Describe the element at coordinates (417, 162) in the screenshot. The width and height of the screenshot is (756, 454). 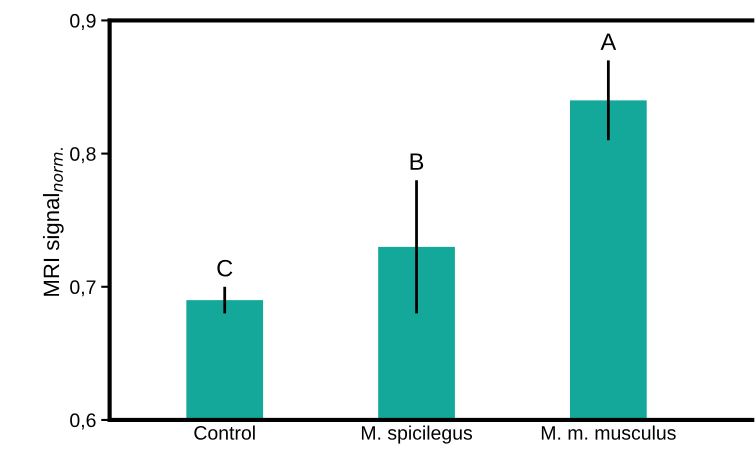
I see `annotation: B` at that location.